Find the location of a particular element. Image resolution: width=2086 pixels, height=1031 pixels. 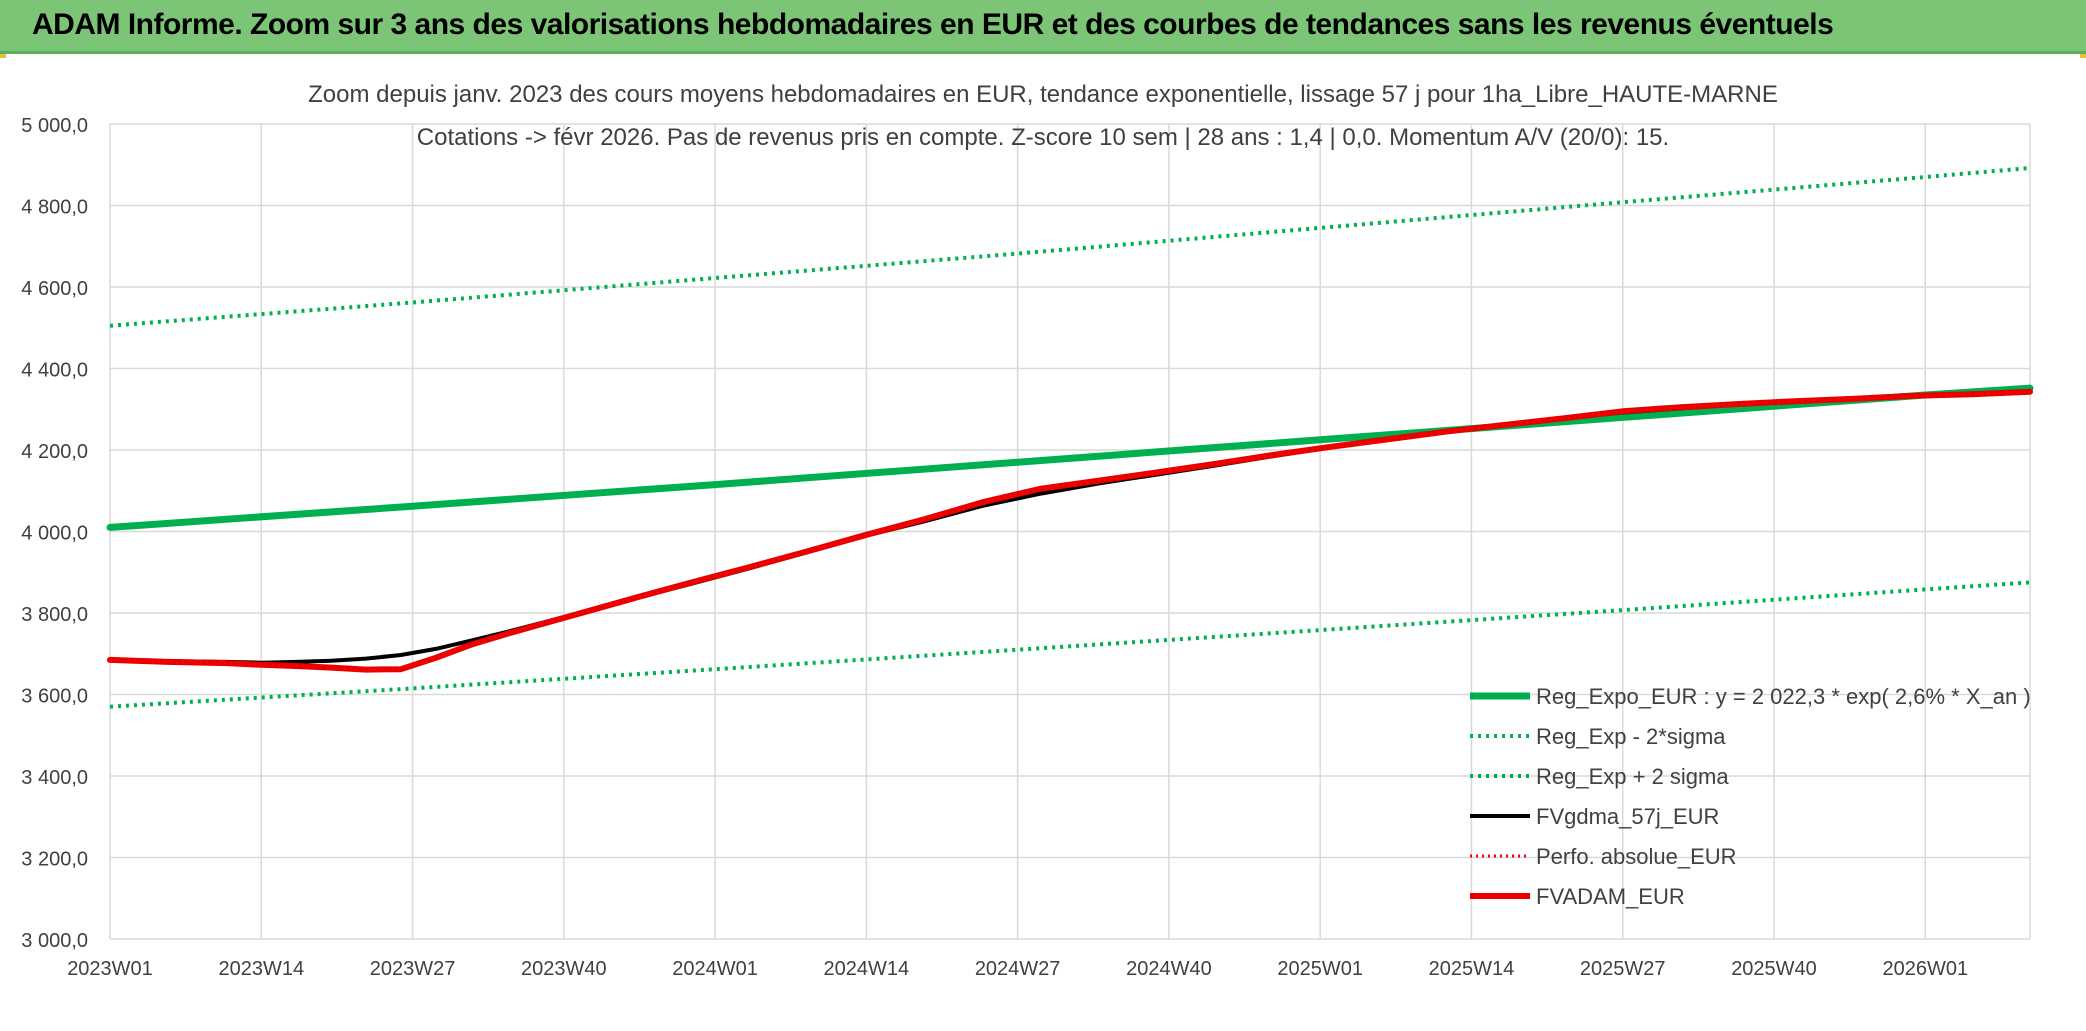

y-tick-label: 5 000,0 is located at coordinates (54, 126).